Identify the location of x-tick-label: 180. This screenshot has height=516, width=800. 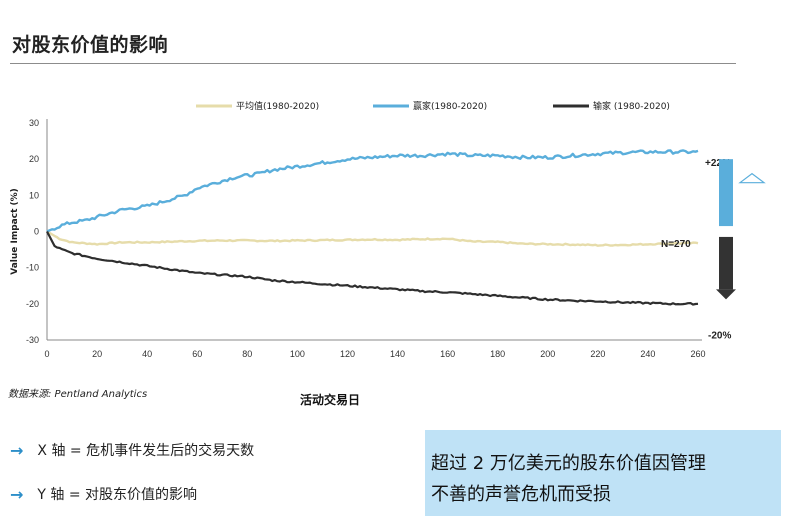
(497, 354).